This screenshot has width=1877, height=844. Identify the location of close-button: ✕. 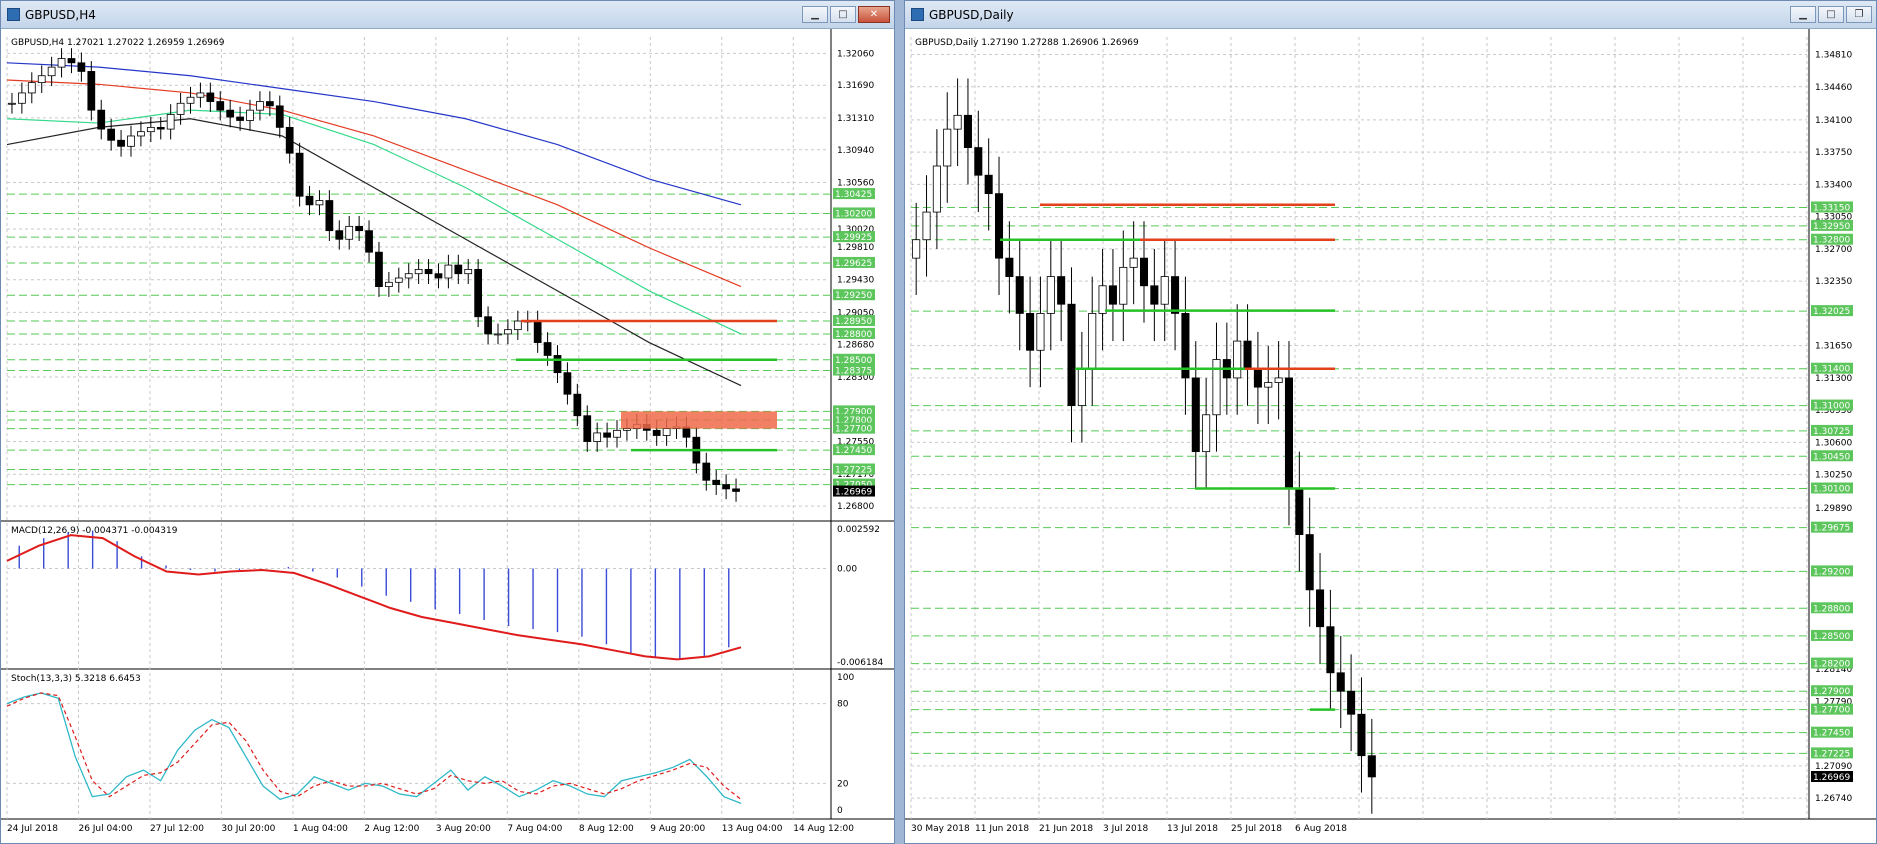
(874, 14).